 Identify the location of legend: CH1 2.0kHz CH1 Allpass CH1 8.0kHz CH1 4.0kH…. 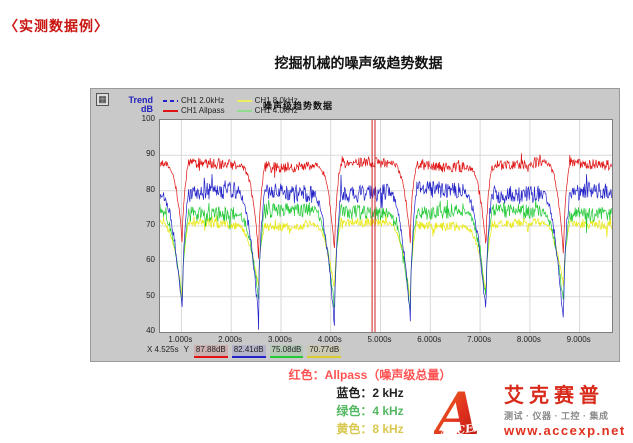
(230, 106).